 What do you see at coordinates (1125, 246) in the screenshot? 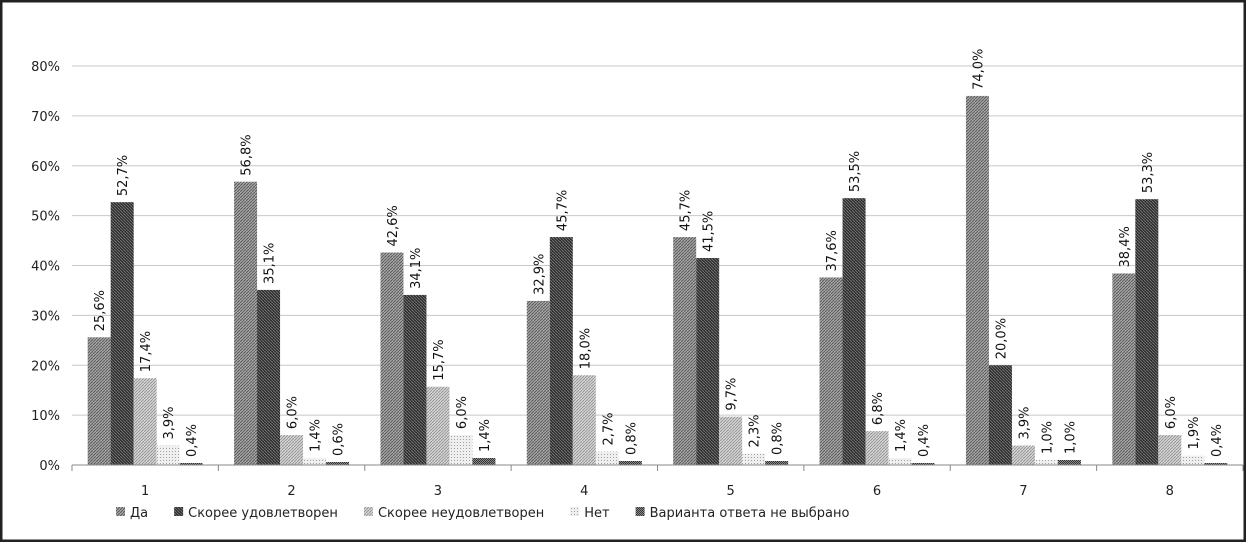
I see `data-label: 38,4%` at bounding box center [1125, 246].